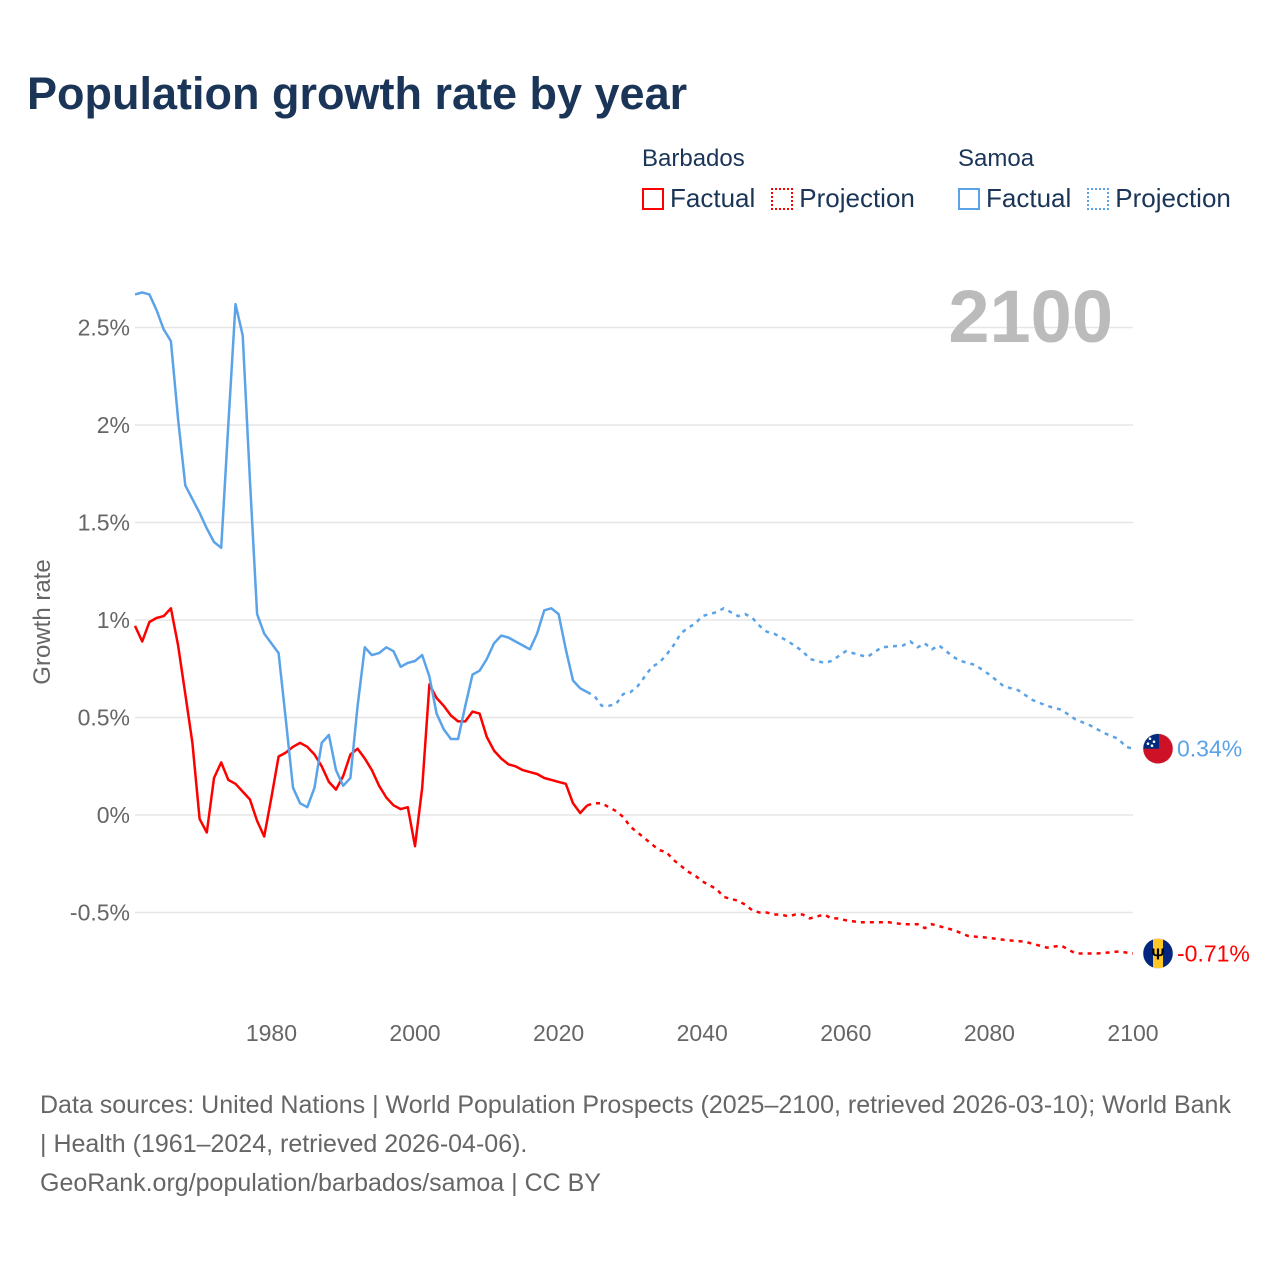  I want to click on series-barbados-projection, so click(860, 878).